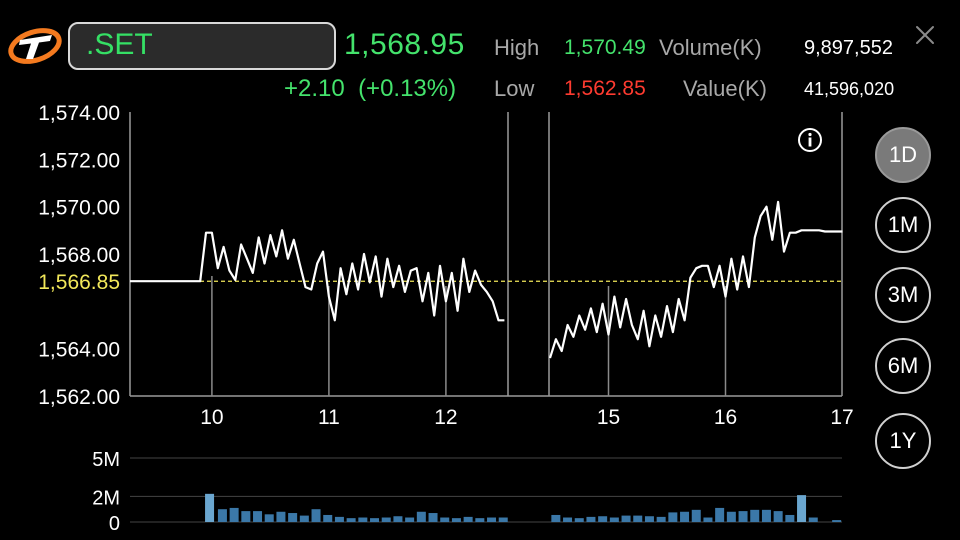 The height and width of the screenshot is (540, 960). I want to click on x-tick-label: 16, so click(725, 417).